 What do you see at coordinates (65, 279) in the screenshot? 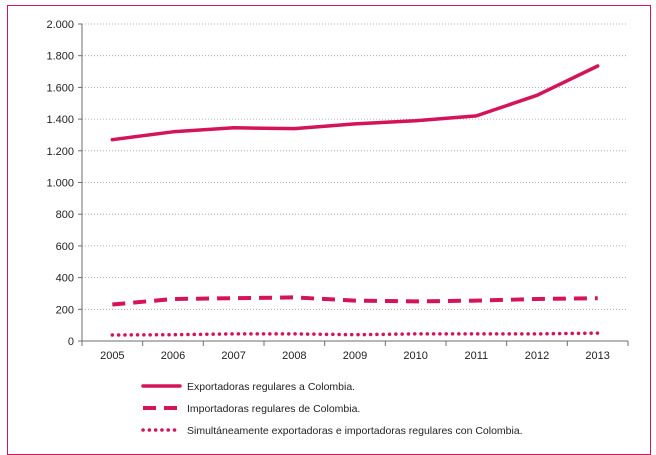
I see `y-tick-label: 400` at bounding box center [65, 279].